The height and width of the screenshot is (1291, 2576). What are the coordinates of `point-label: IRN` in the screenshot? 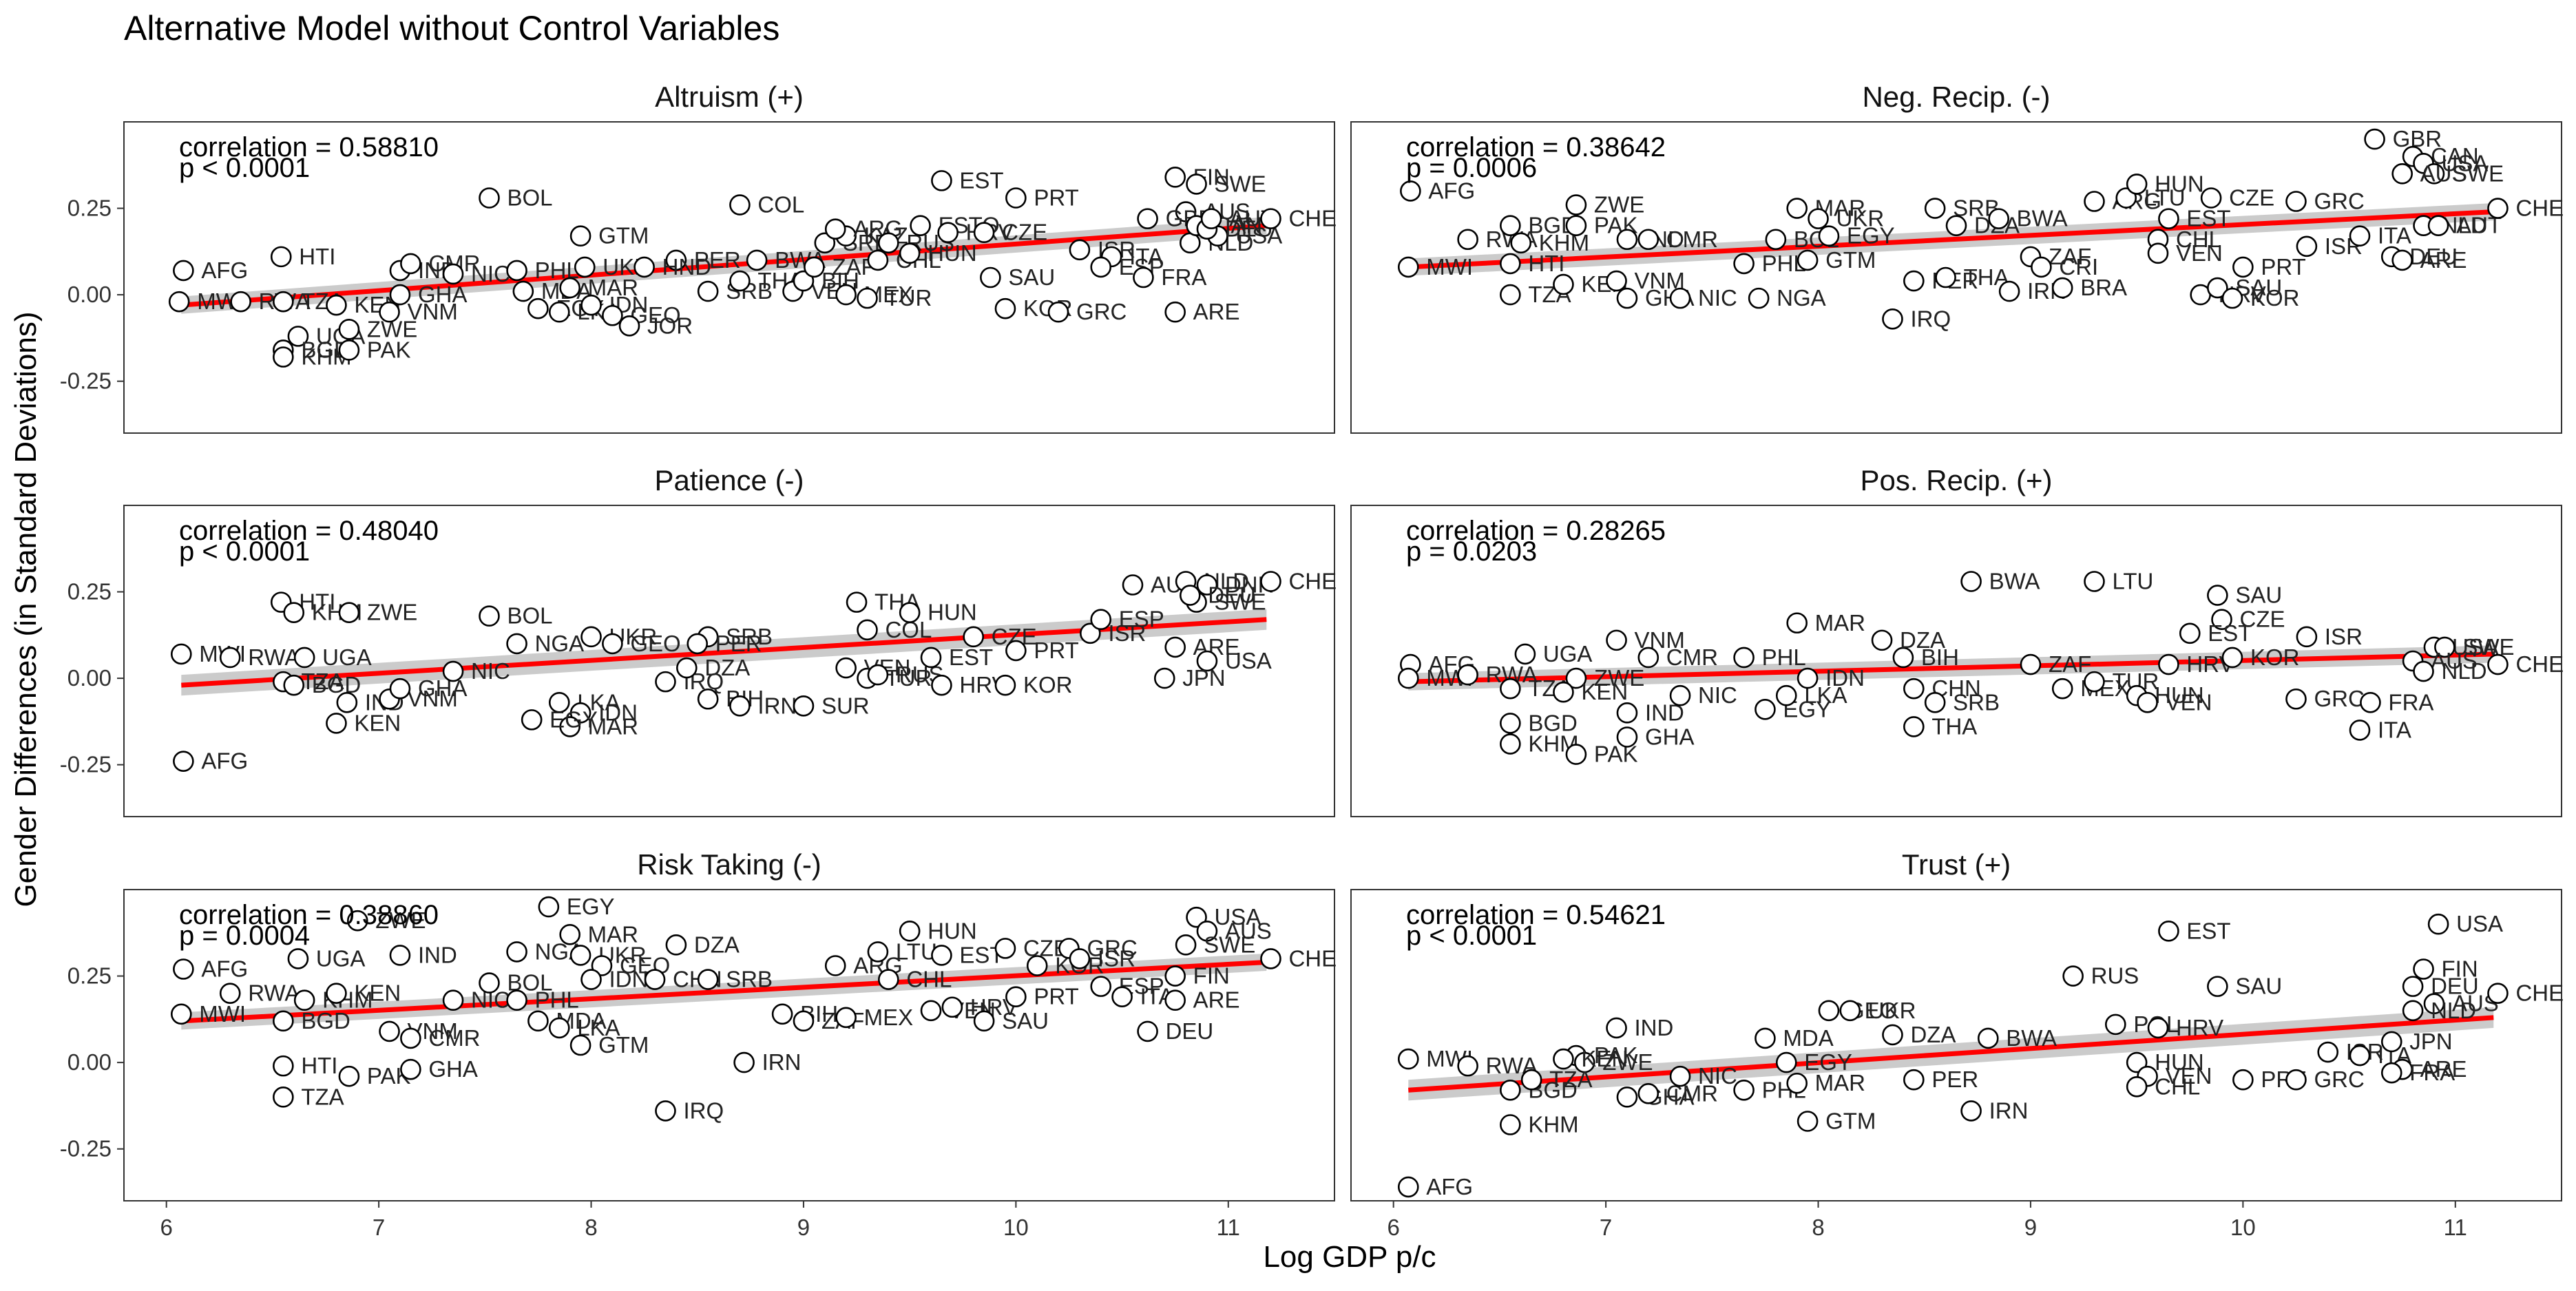 It's located at (2009, 1110).